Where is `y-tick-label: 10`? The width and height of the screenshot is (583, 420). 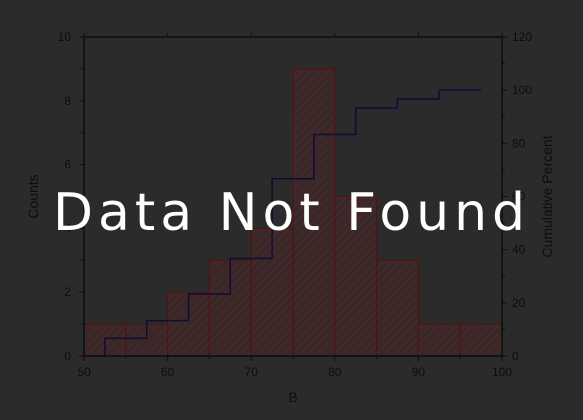
y-tick-label: 10 is located at coordinates (65, 37).